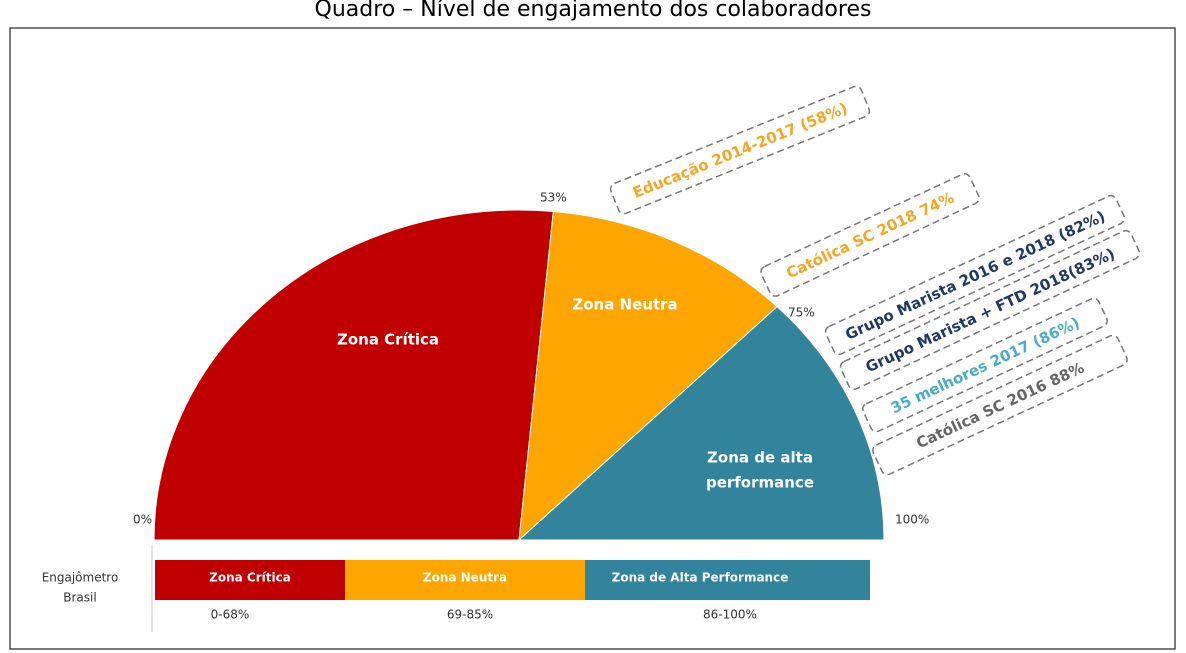 This screenshot has width=1186, height=653. What do you see at coordinates (142, 520) in the screenshot?
I see `scale-label: 0%` at bounding box center [142, 520].